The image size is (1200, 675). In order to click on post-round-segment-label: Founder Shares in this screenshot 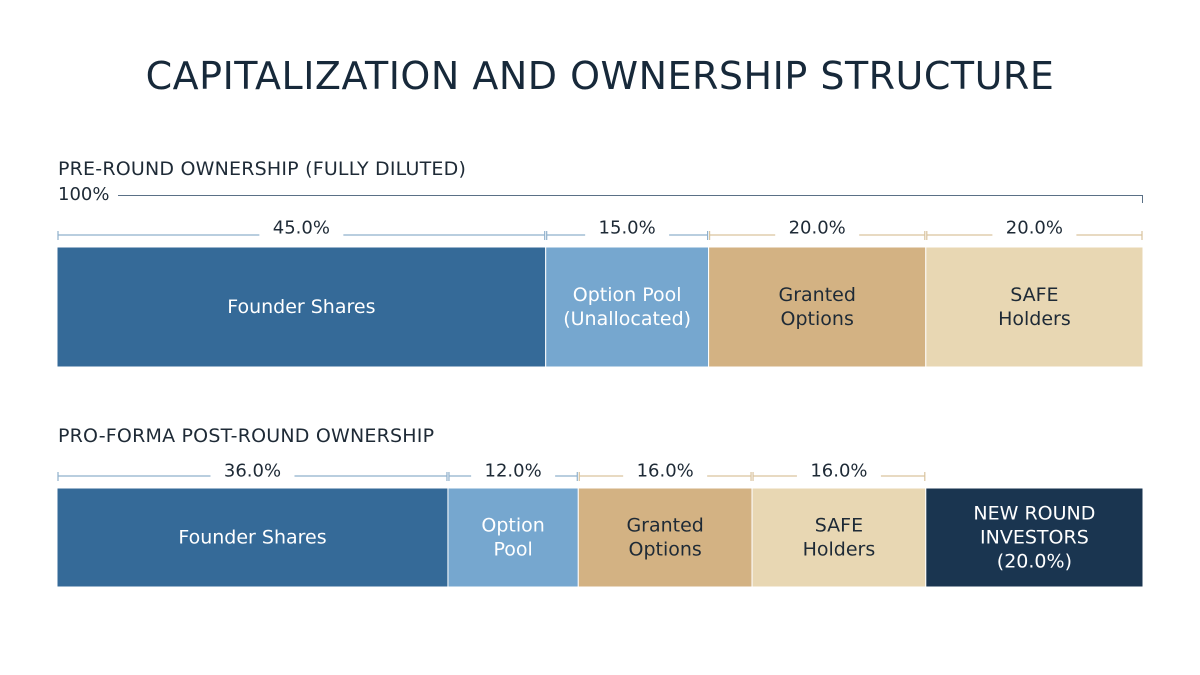, I will do `click(252, 538)`.